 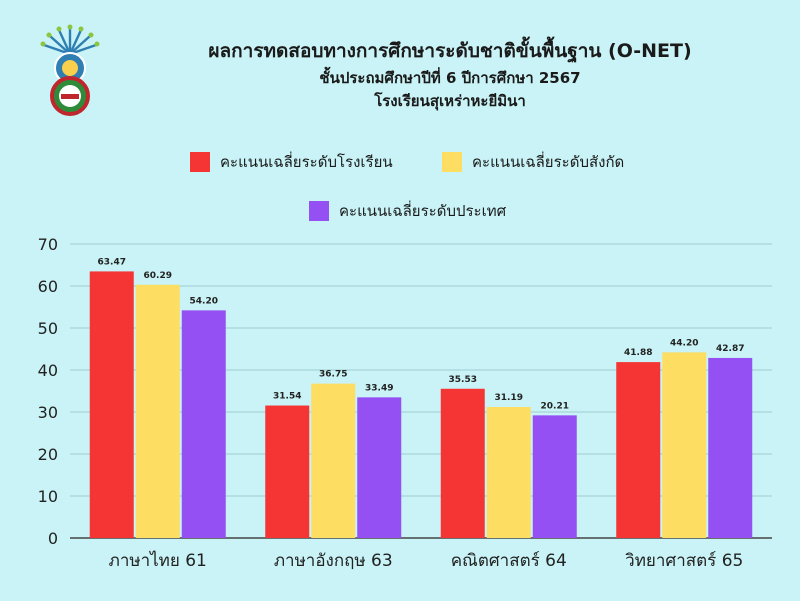 What do you see at coordinates (48, 286) in the screenshot?
I see `y-tick-label-6: 60` at bounding box center [48, 286].